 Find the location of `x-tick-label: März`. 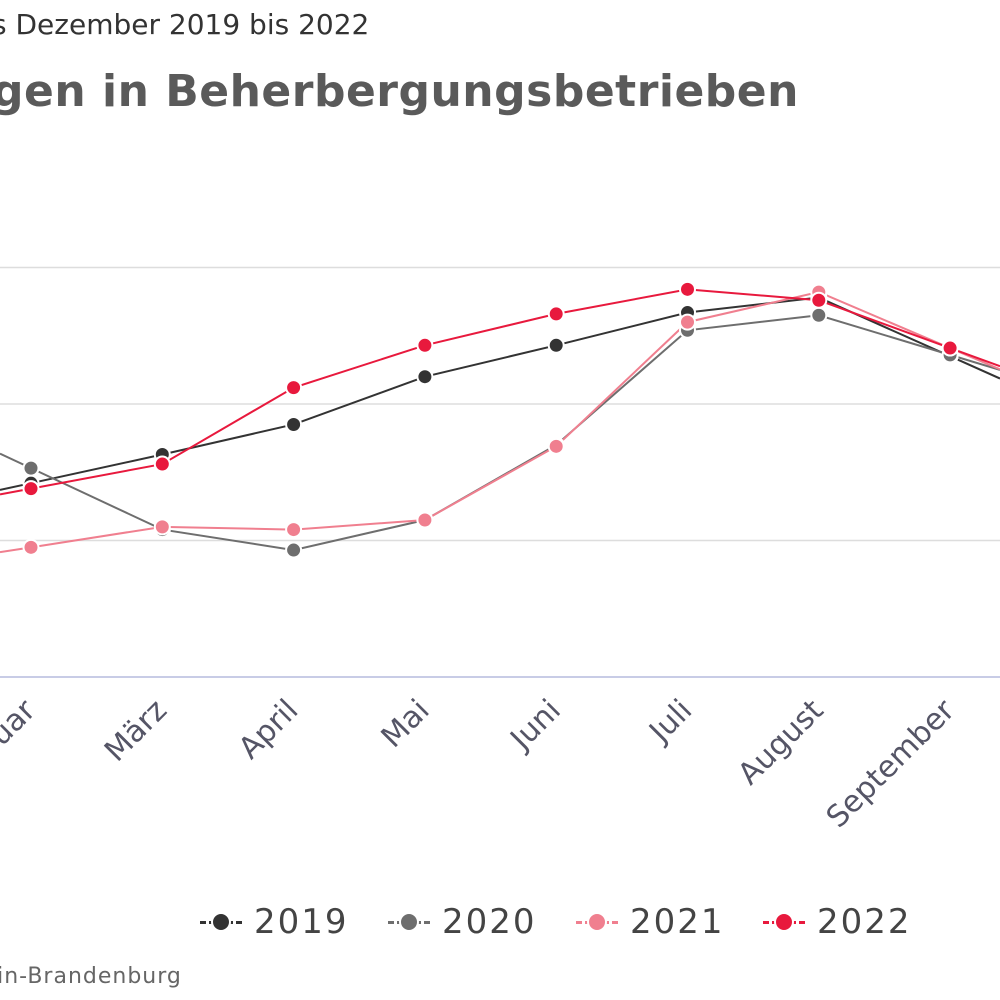

x-tick-label: März is located at coordinates (136, 731).